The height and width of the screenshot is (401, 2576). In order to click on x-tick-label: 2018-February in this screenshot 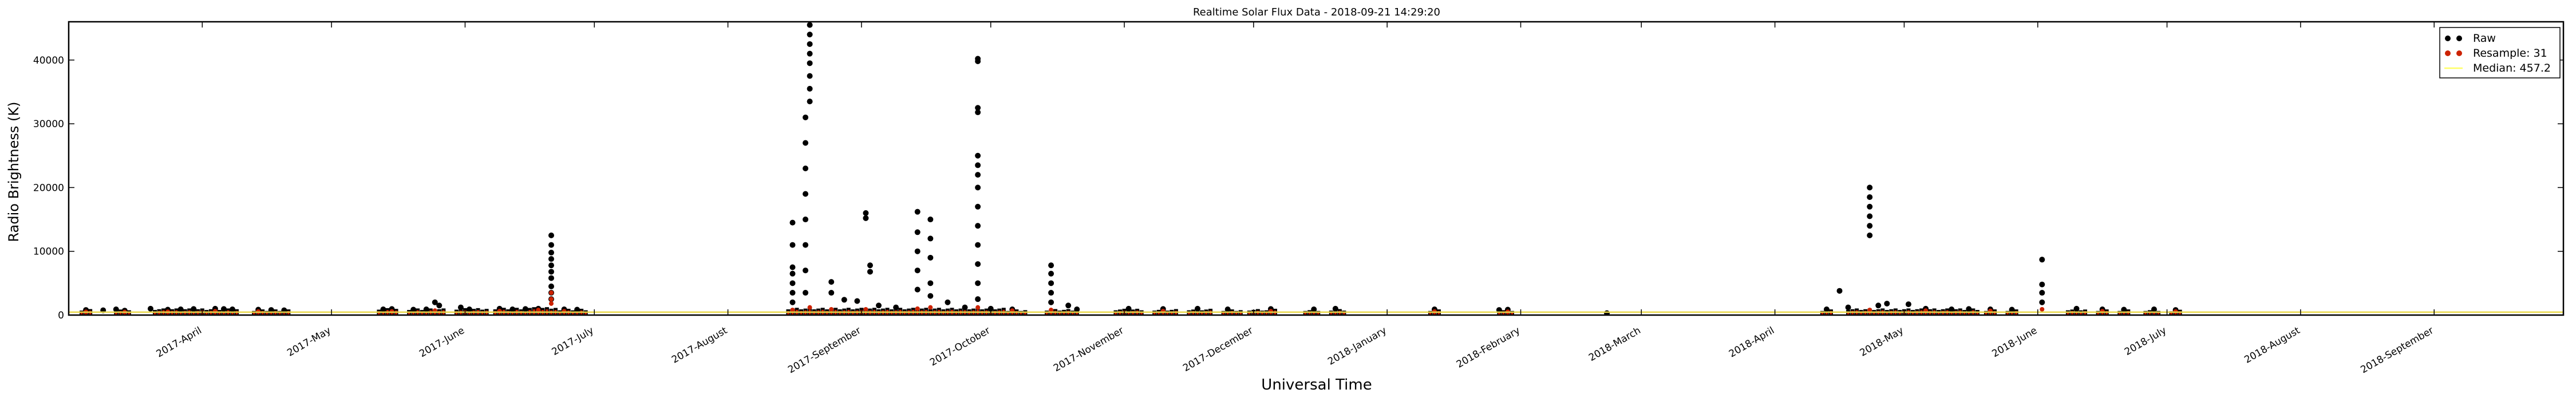, I will do `click(1488, 348)`.